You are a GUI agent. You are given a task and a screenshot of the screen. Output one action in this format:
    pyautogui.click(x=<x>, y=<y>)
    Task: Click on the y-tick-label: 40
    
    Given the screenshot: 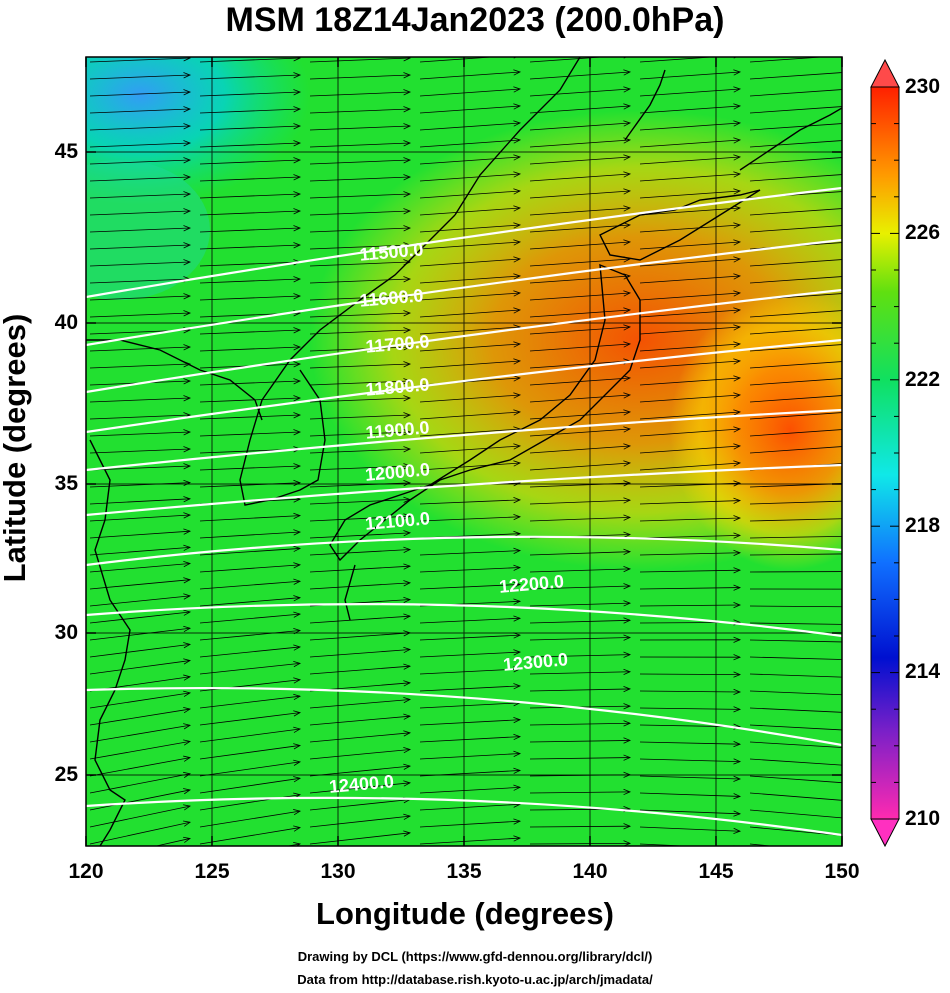 What is the action you would take?
    pyautogui.click(x=66, y=322)
    